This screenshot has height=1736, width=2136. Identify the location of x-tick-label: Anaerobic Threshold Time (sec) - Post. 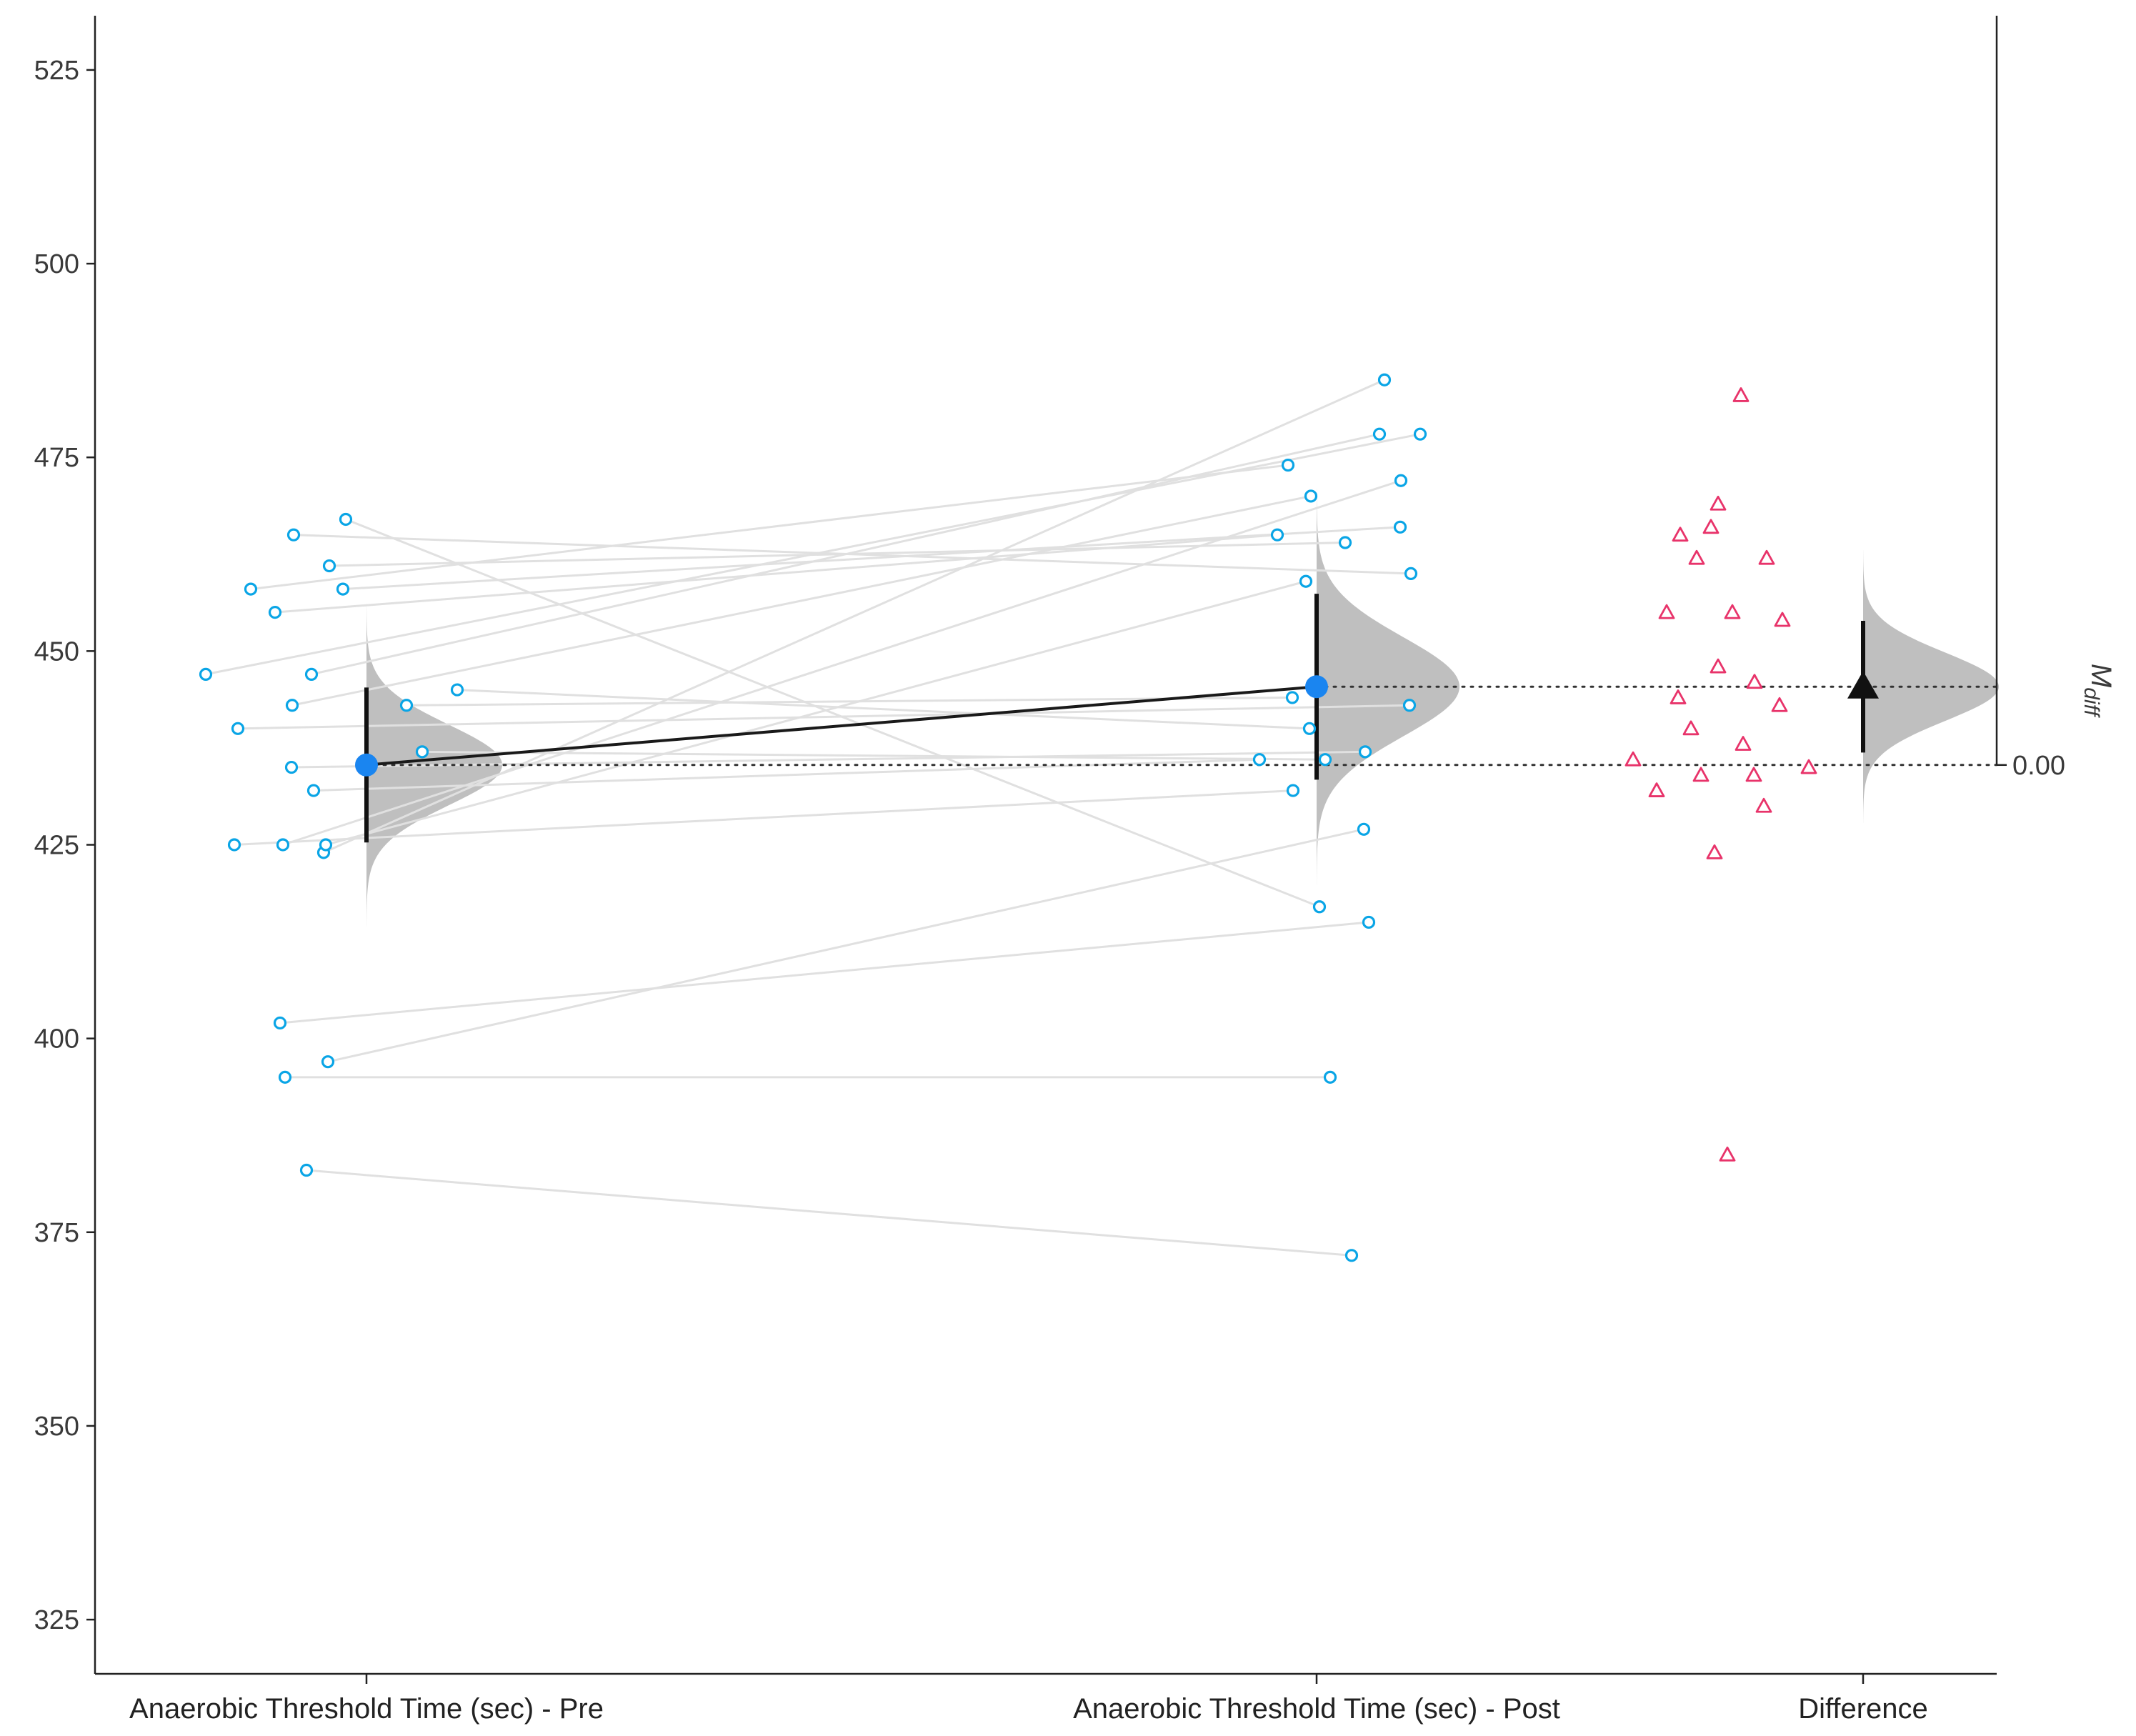
(1316, 1709).